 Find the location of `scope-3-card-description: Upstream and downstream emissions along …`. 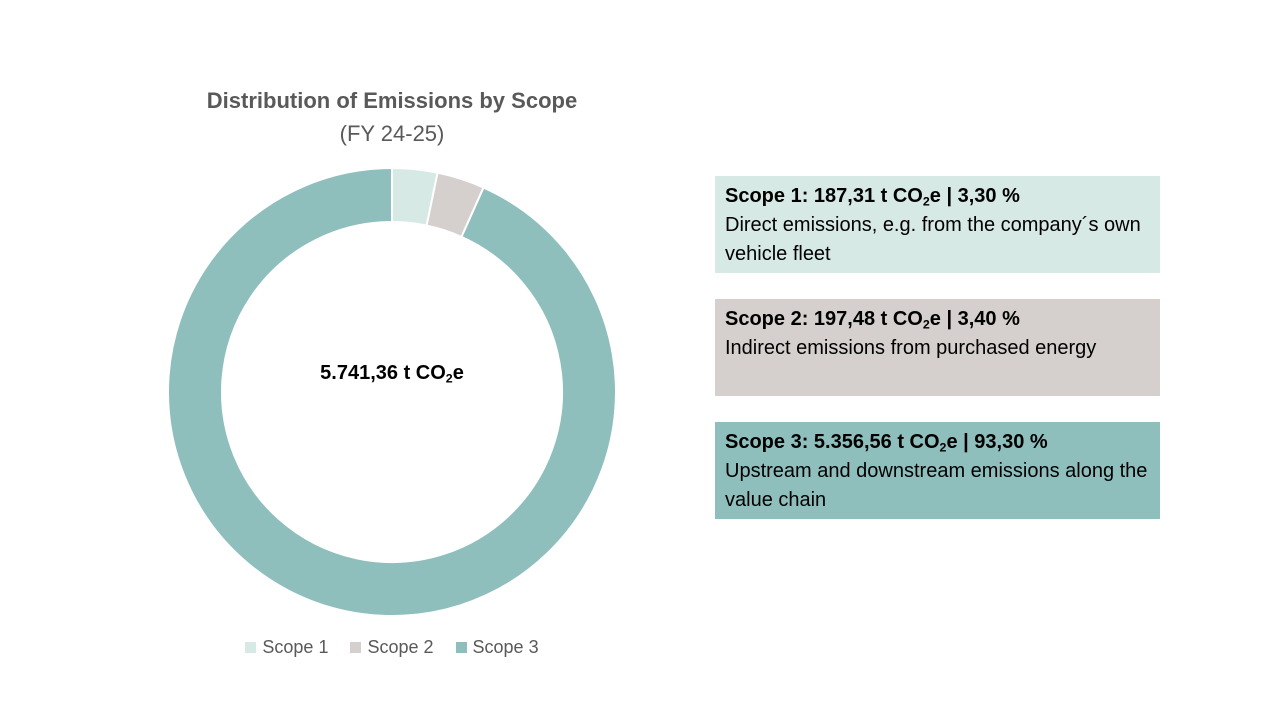

scope-3-card-description: Upstream and downstream emissions along … is located at coordinates (936, 485).